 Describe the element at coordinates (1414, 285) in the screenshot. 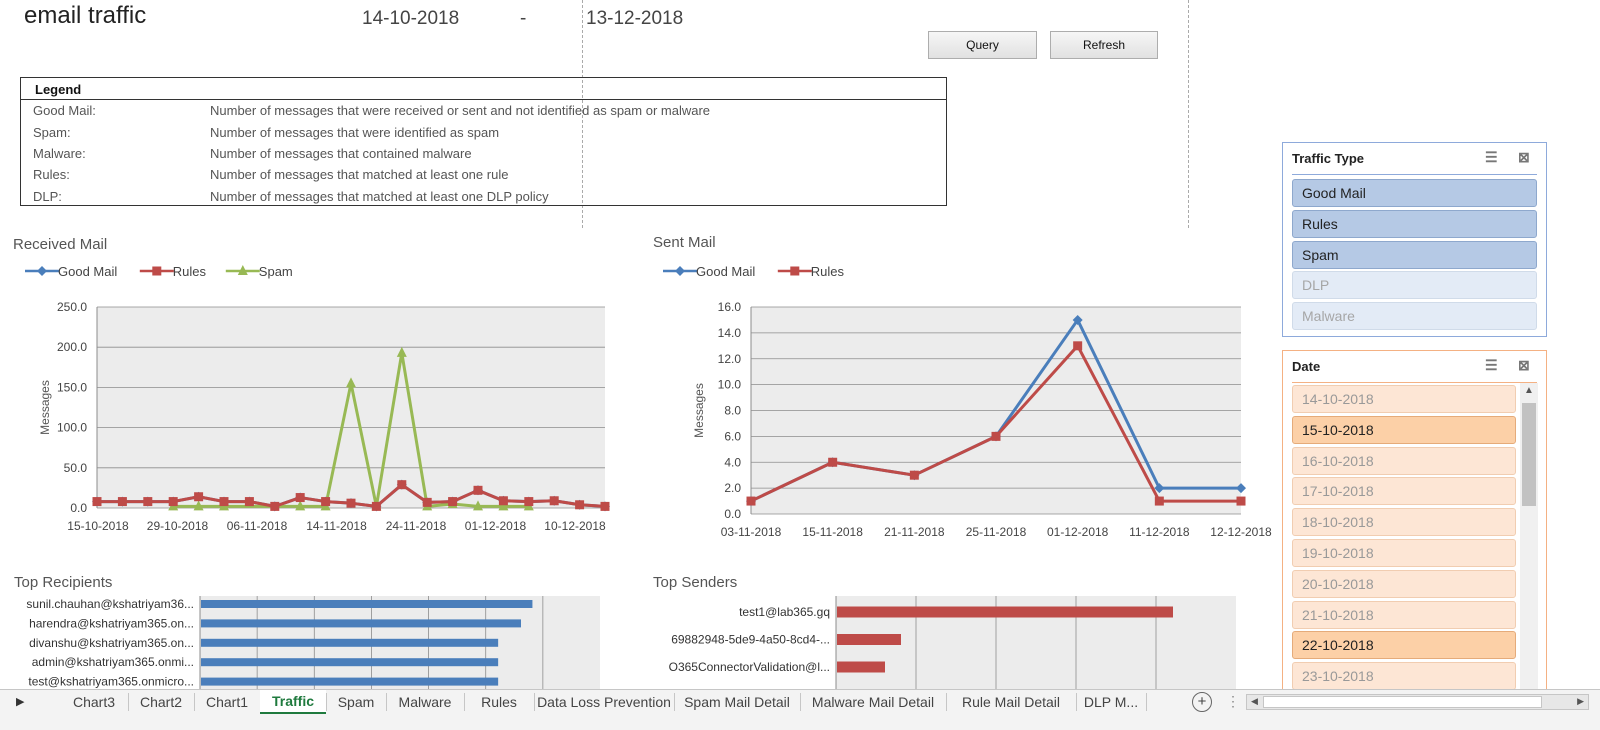

I see `slicer-item: DLP` at that location.